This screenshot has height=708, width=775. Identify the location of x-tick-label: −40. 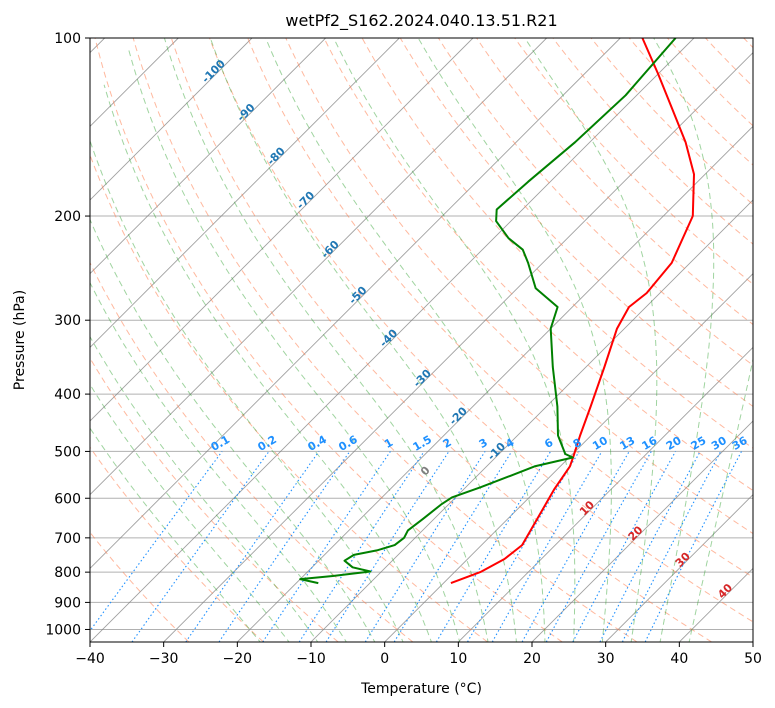
(90, 659).